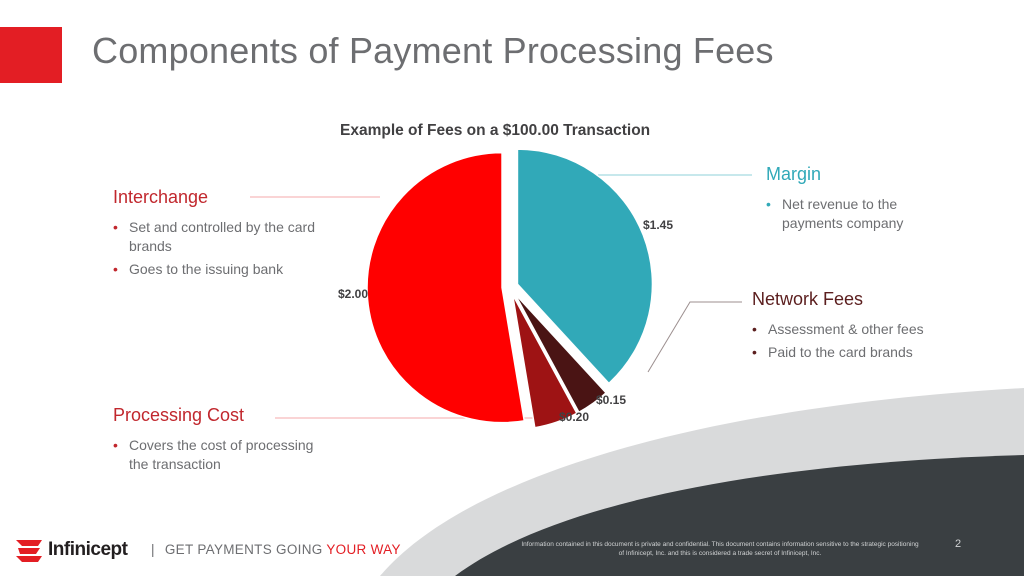  I want to click on bullet-item: Net revenue to the payments company, so click(861, 214).